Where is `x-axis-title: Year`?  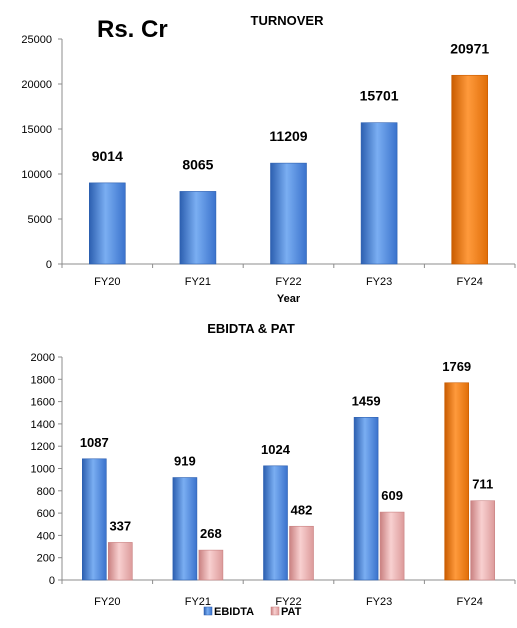 x-axis-title: Year is located at coordinates (289, 299).